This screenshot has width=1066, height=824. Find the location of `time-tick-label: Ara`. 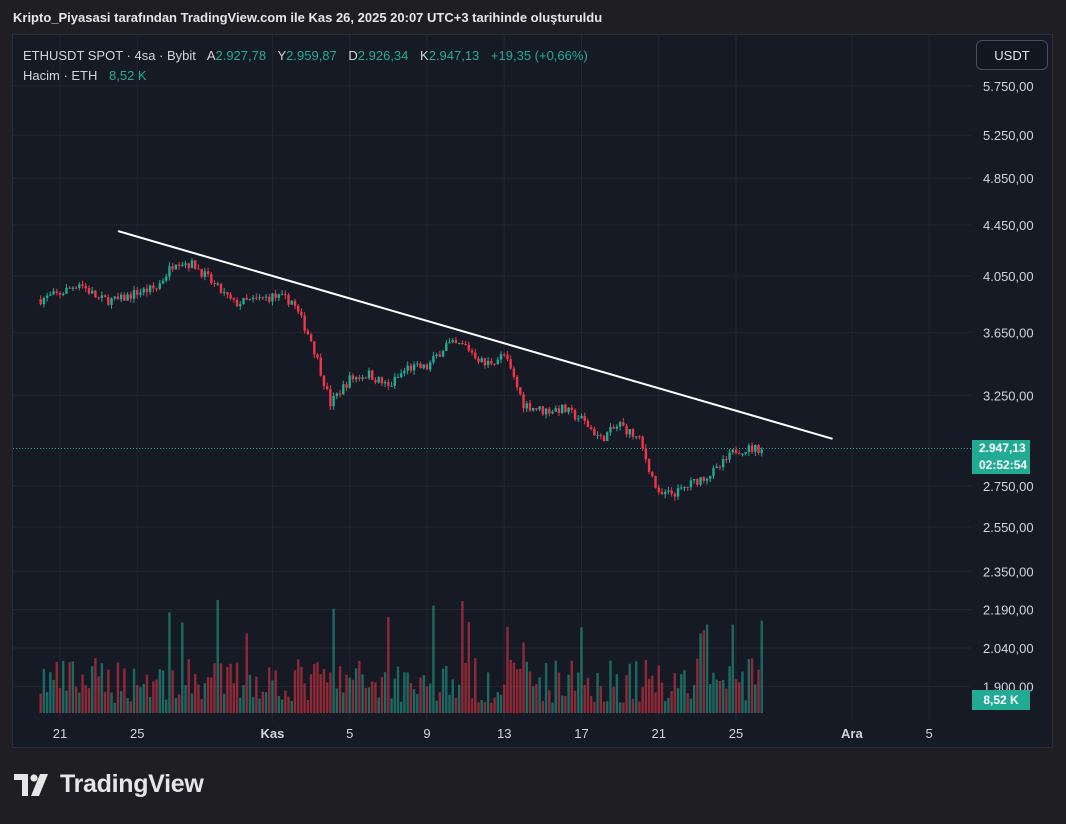

time-tick-label: Ara is located at coordinates (852, 733).